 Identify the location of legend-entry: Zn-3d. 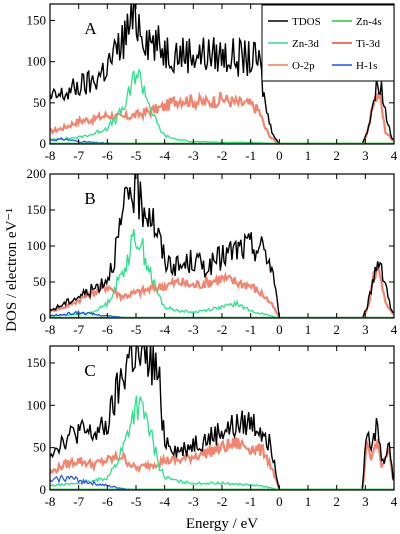
(305, 44).